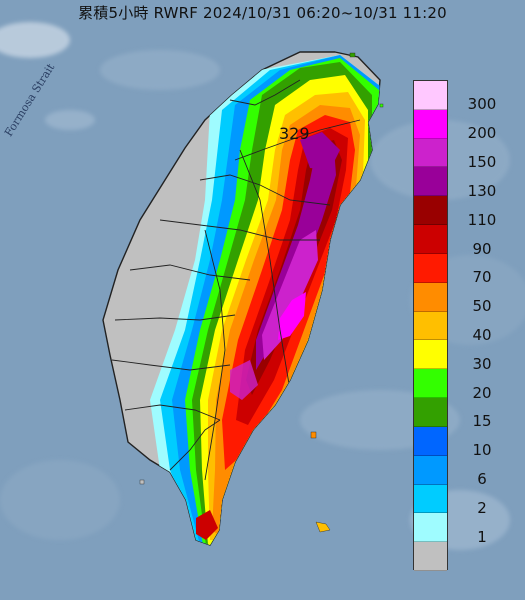 The image size is (525, 600). What do you see at coordinates (482, 392) in the screenshot?
I see `legend-label: 20` at bounding box center [482, 392].